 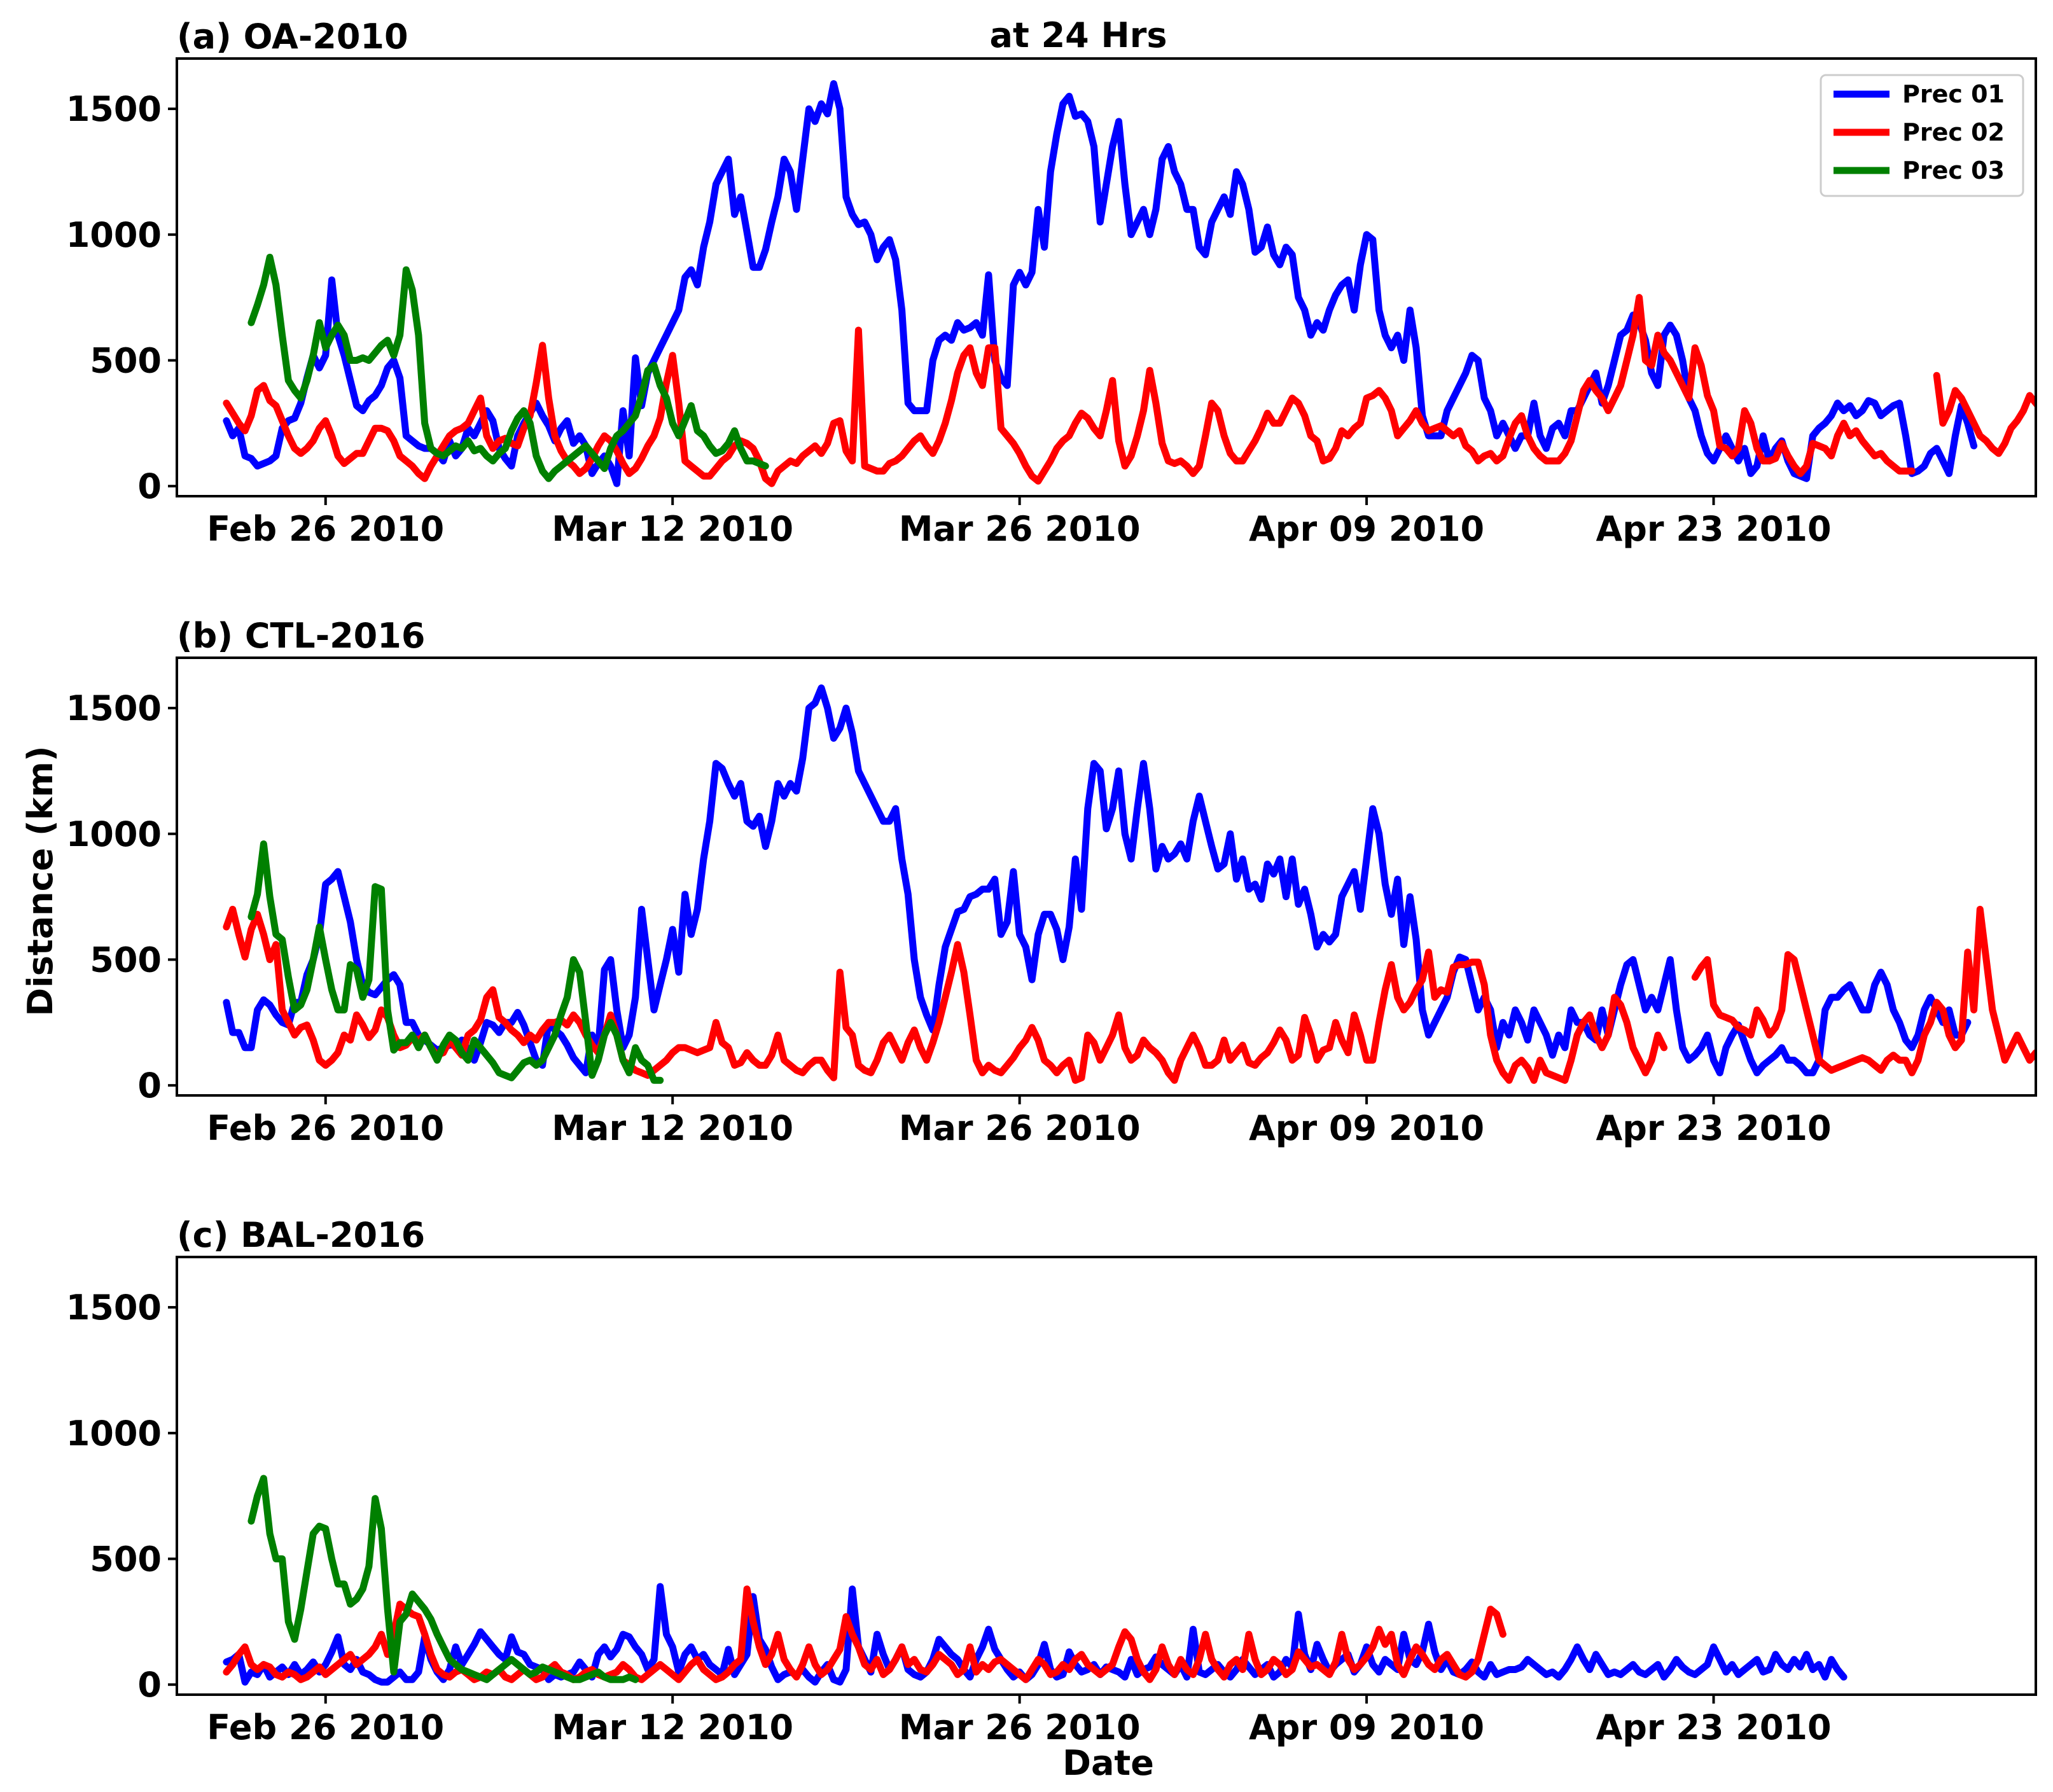 I want to click on panel-title: (b) CTL-2016, so click(x=301, y=636).